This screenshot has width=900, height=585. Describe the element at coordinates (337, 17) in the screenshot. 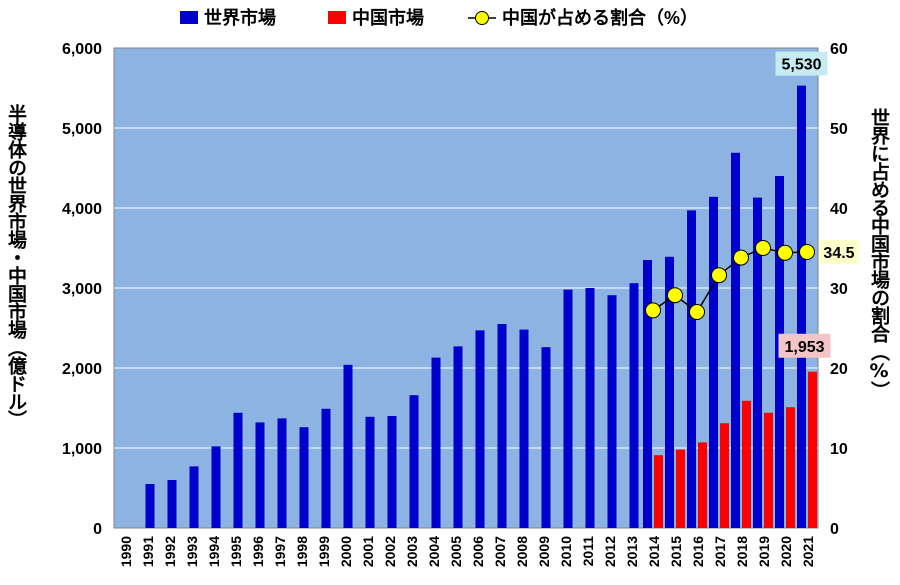

I see `legend-swatch-china` at that location.